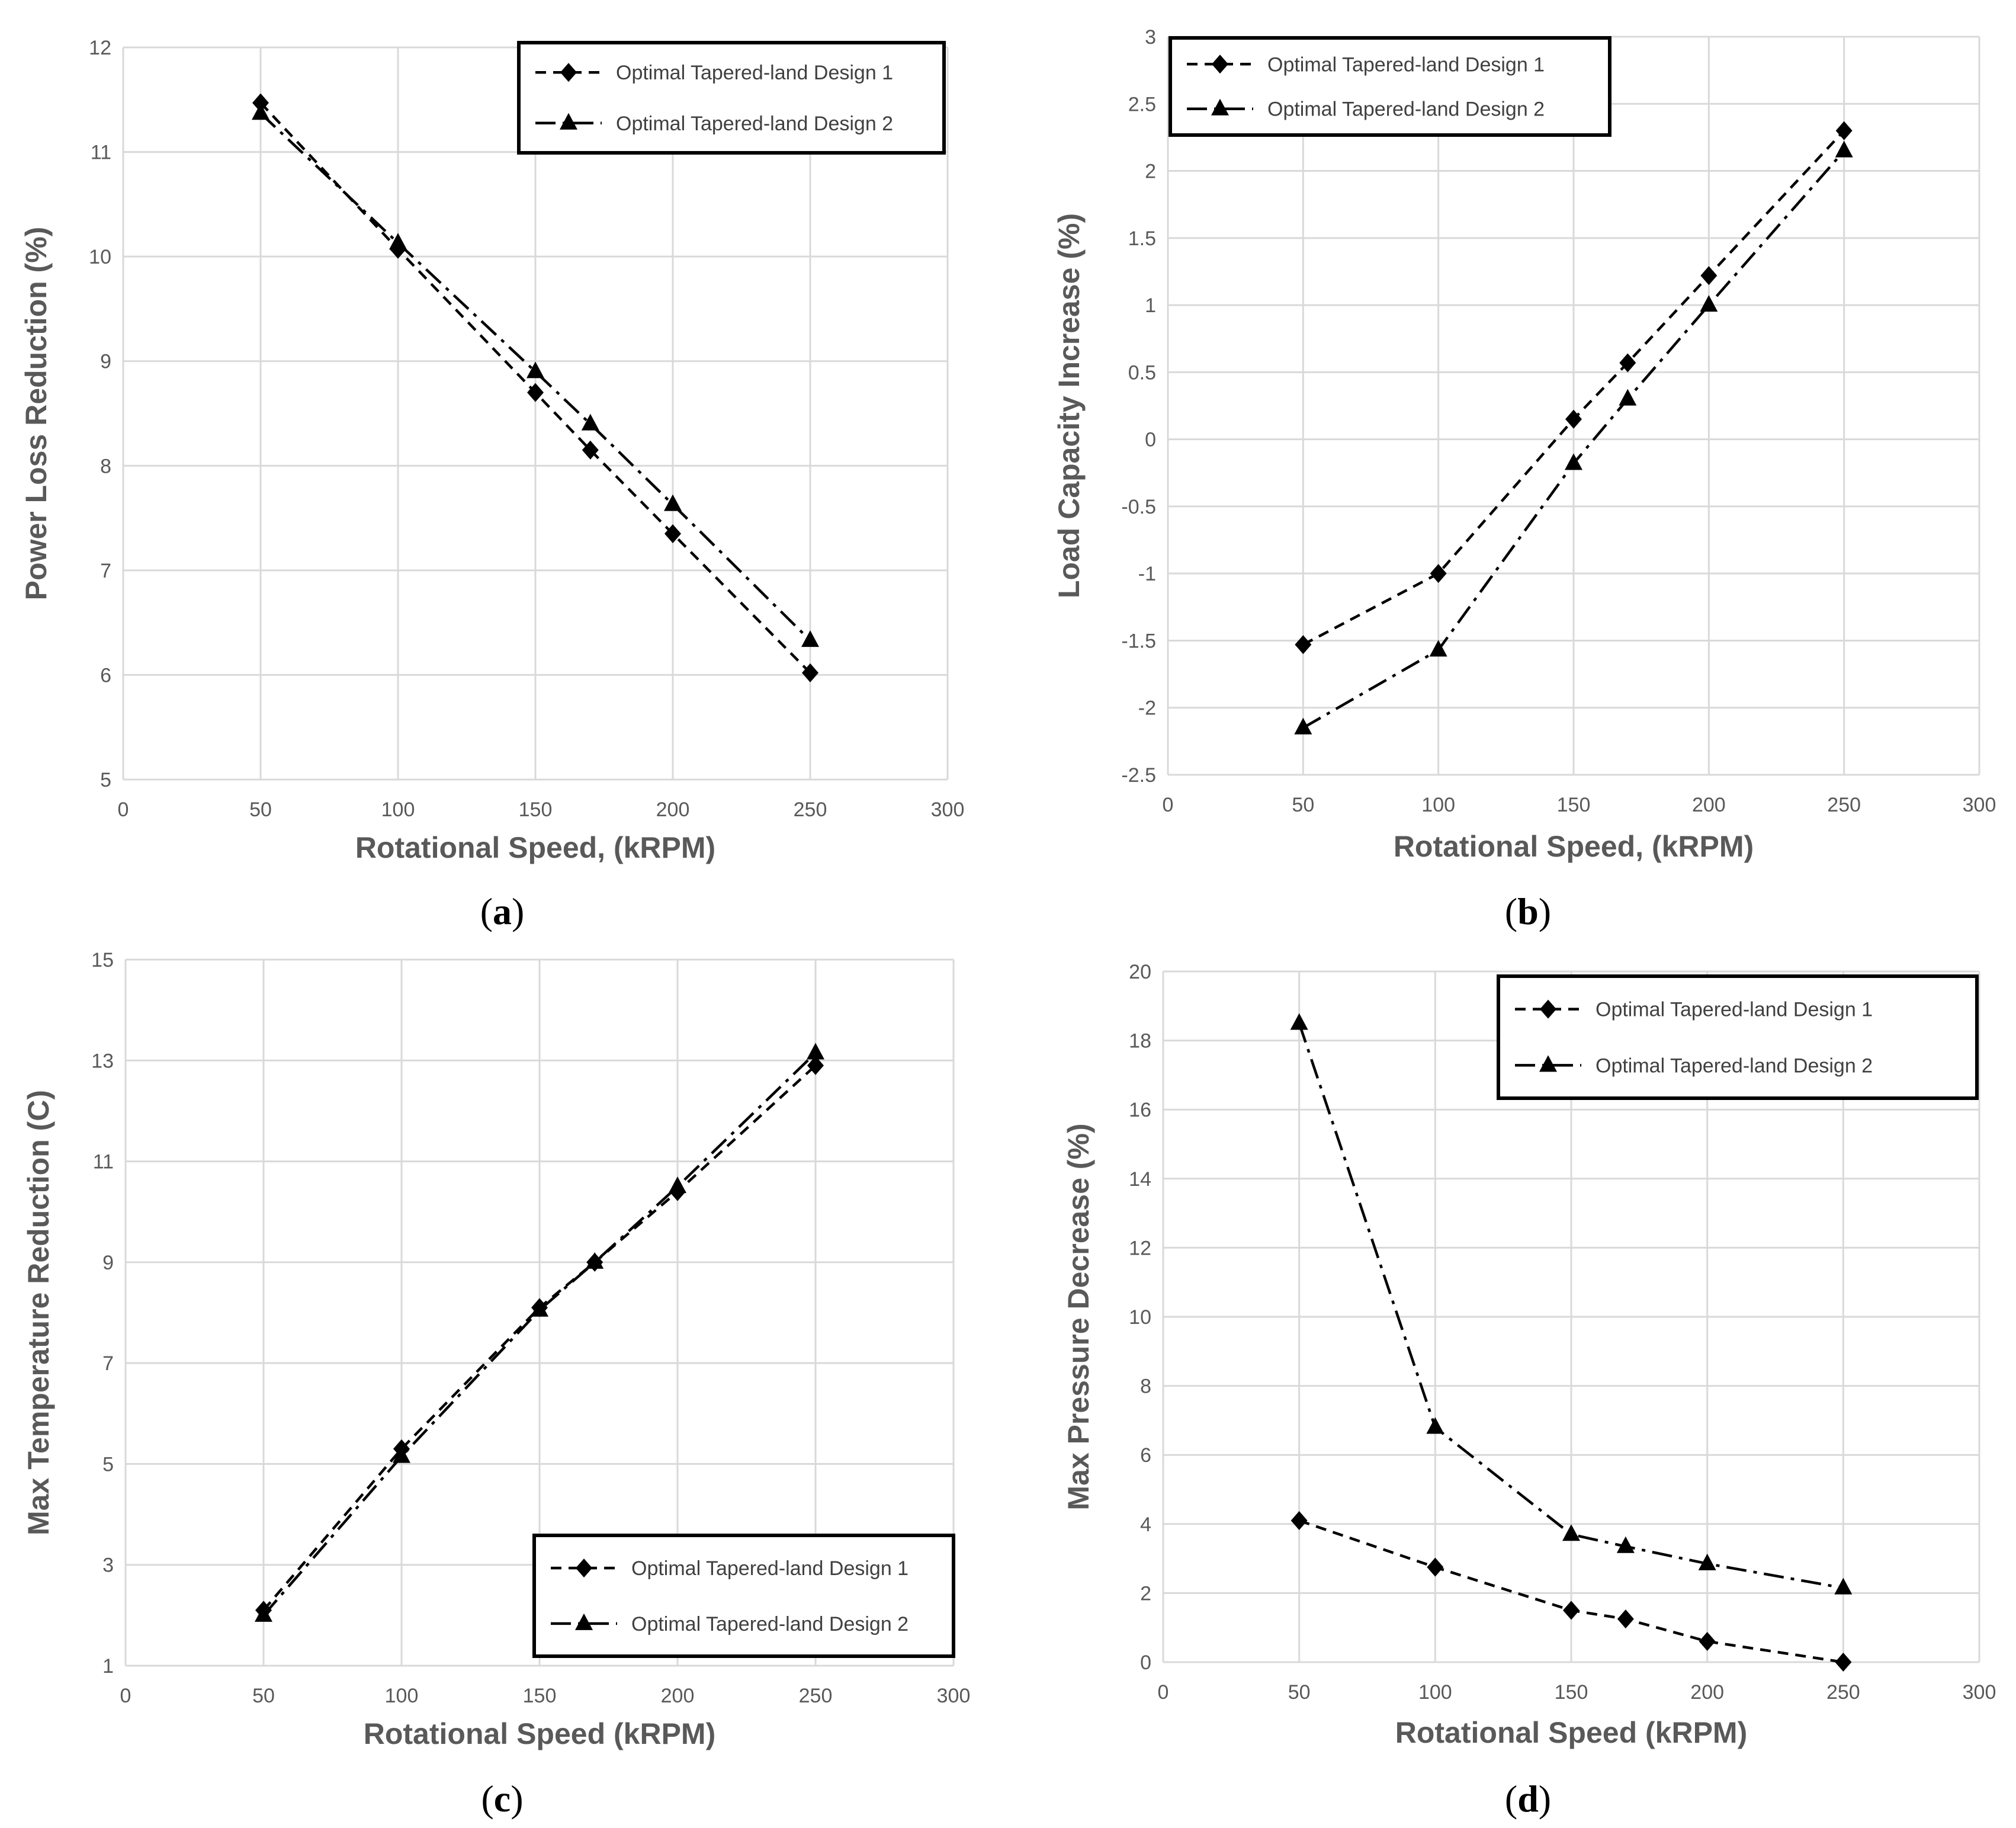 Image resolution: width=2016 pixels, height=1828 pixels. Describe the element at coordinates (1147, 574) in the screenshot. I see `y-tick-label: -1` at that location.